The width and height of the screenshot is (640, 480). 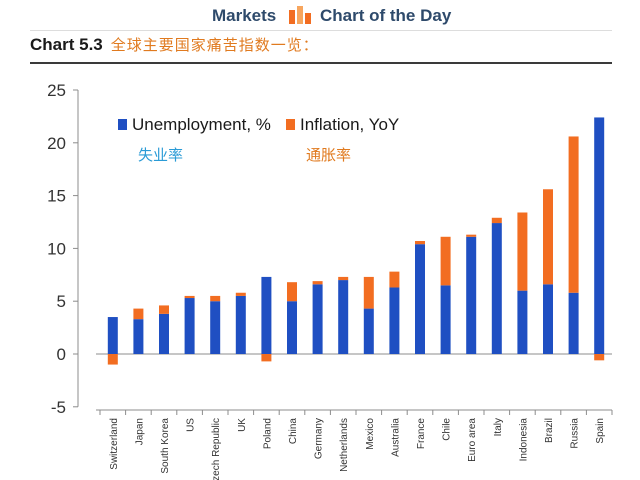 What do you see at coordinates (290, 124) in the screenshot?
I see `legend-swatch-inflation` at bounding box center [290, 124].